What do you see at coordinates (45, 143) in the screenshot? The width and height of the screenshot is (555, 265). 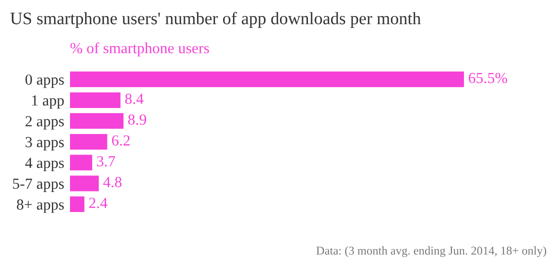 I see `y-tick-label: 3 apps` at bounding box center [45, 143].